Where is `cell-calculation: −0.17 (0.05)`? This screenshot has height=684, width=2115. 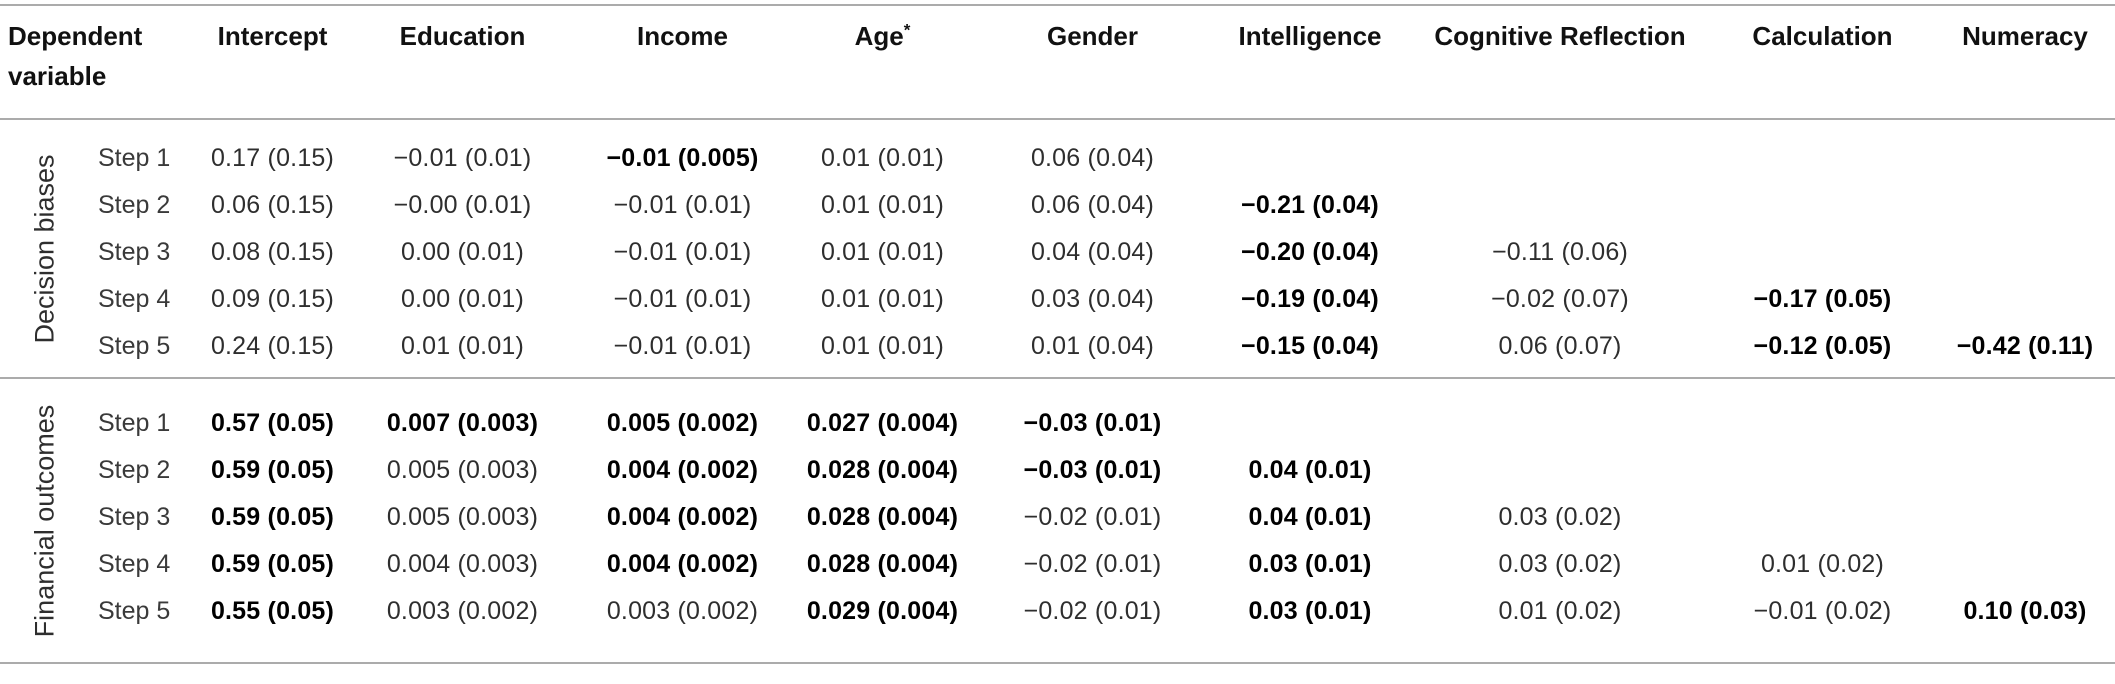
cell-calculation: −0.17 (0.05) is located at coordinates (1822, 299).